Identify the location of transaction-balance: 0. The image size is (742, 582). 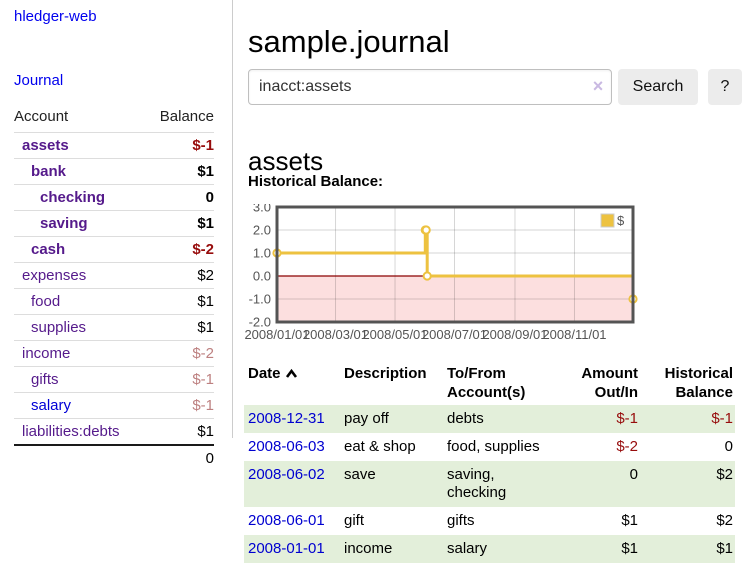
(728, 446).